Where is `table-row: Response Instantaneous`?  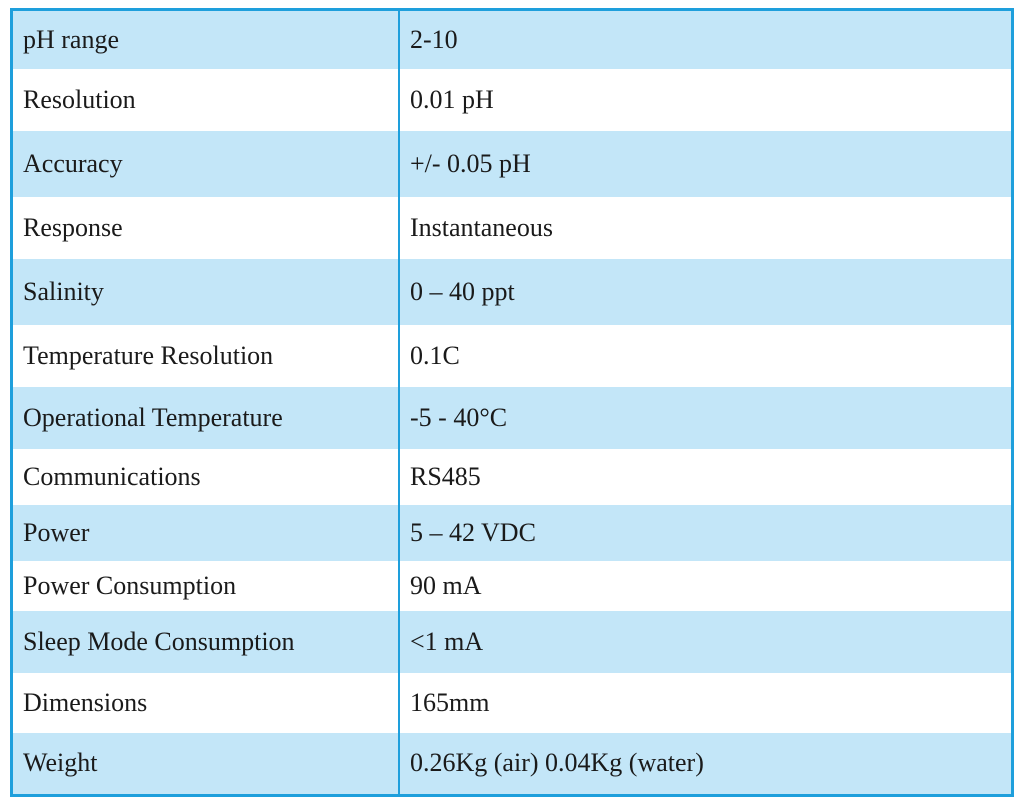
table-row: Response Instantaneous is located at coordinates (512, 227).